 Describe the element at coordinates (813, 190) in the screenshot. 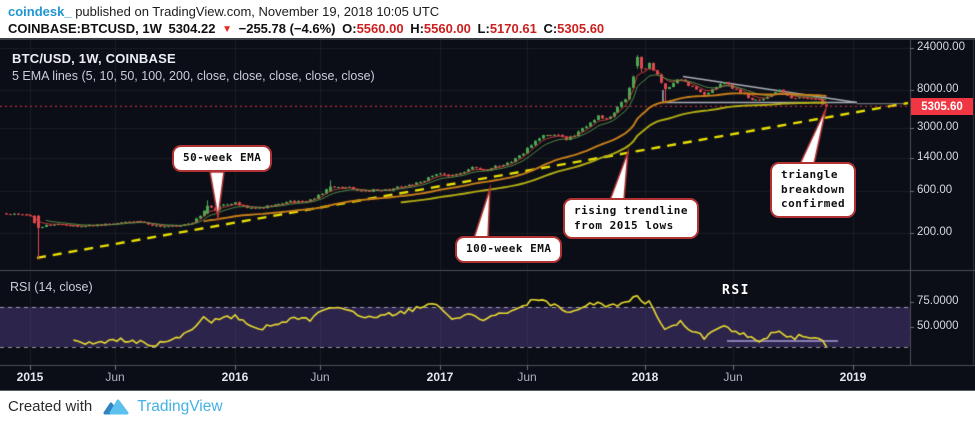

I see `annotation-bubble-breakdown: triangle breakdown confirmed` at that location.